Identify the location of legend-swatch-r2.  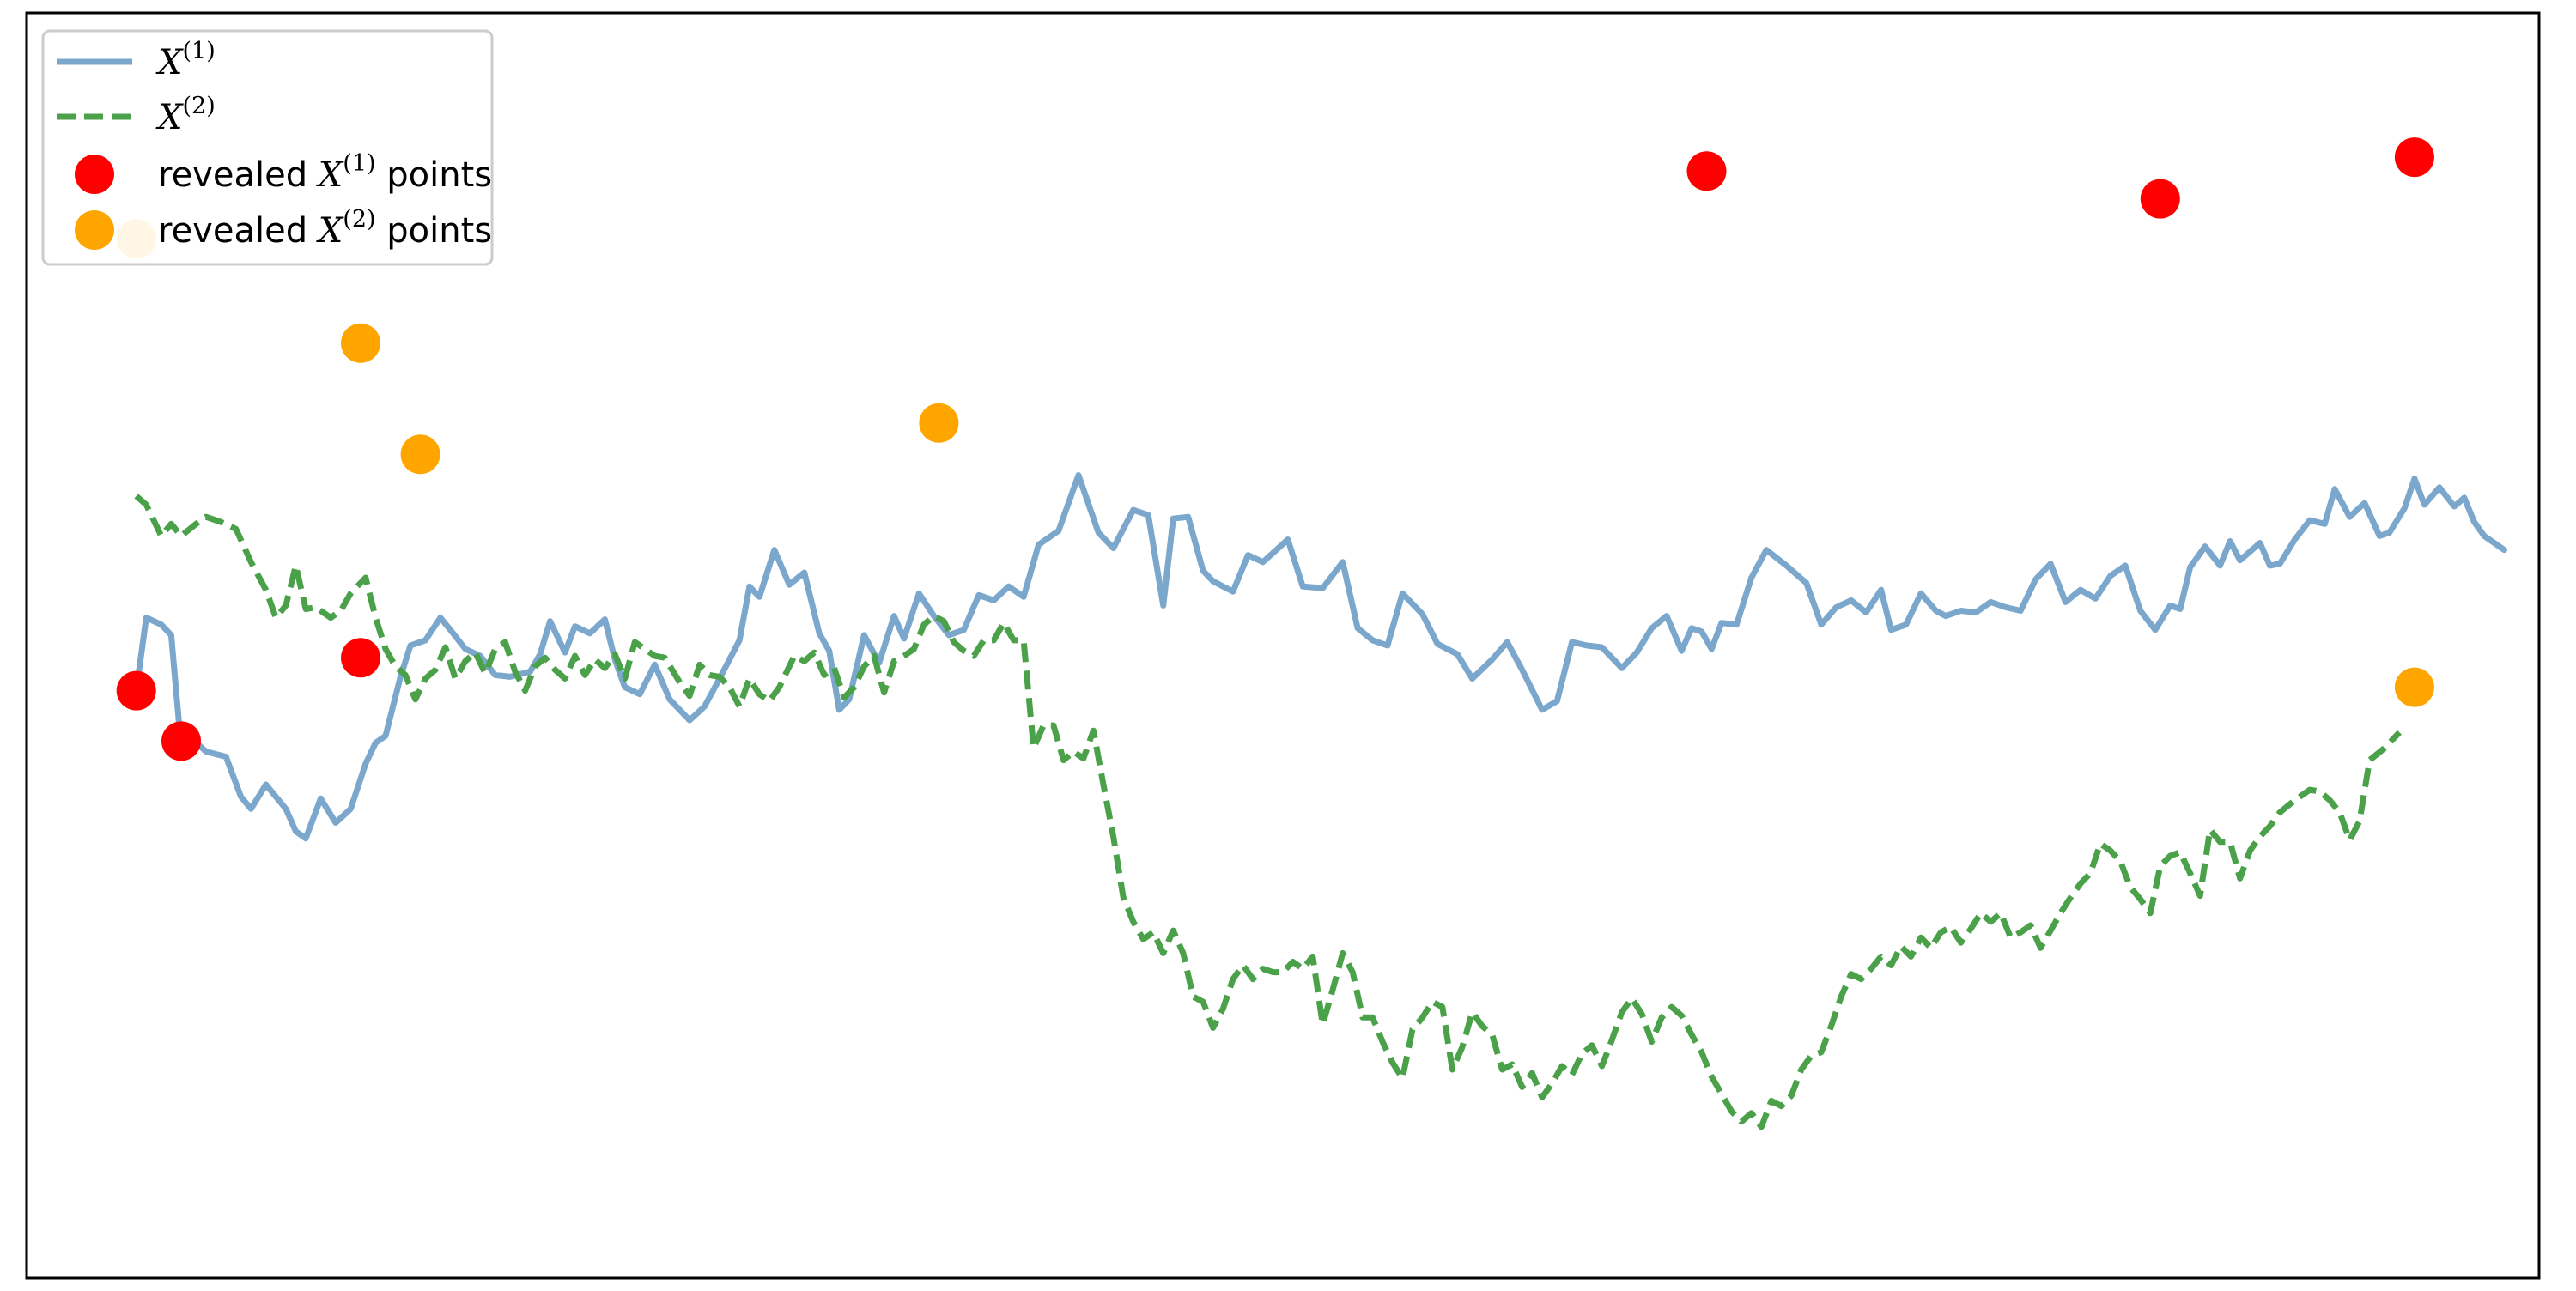
(94, 230).